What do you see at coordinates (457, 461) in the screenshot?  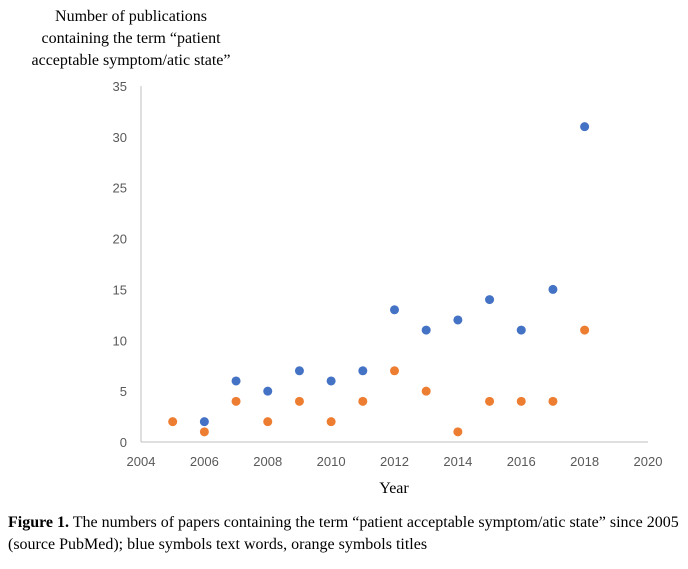 I see `x-tick-label: 2014` at bounding box center [457, 461].